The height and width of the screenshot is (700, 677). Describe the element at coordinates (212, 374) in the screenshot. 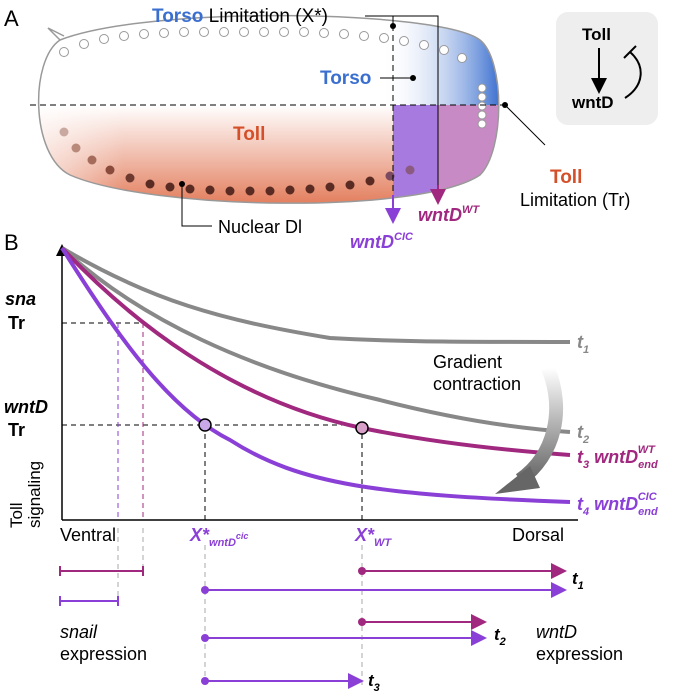

I see `threshold-lines` at that location.